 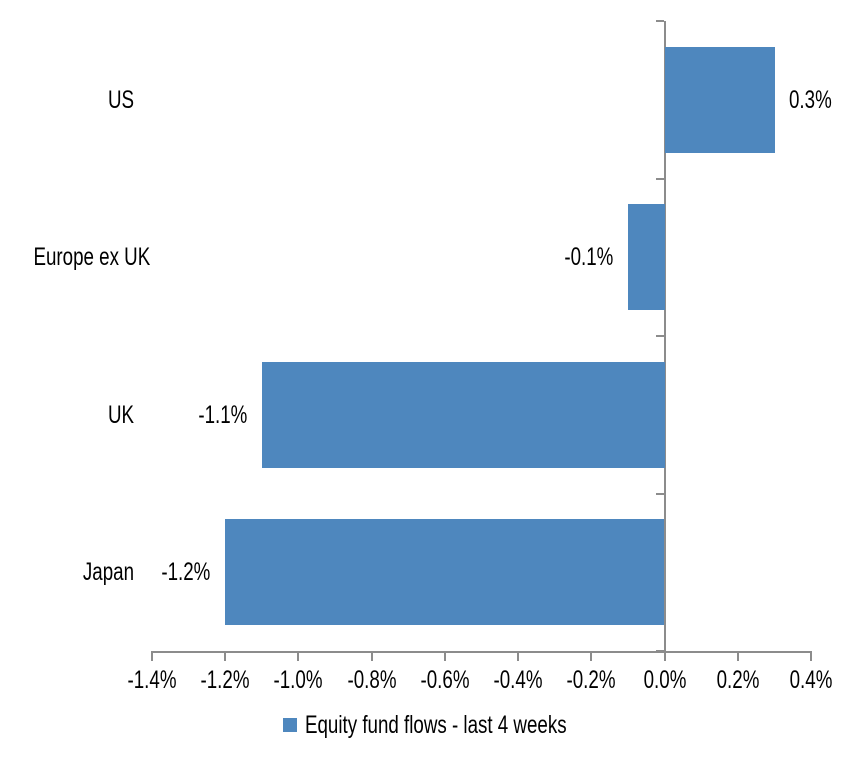 I want to click on legend: Equity fund flows - last 4 weeks, so click(x=468, y=725).